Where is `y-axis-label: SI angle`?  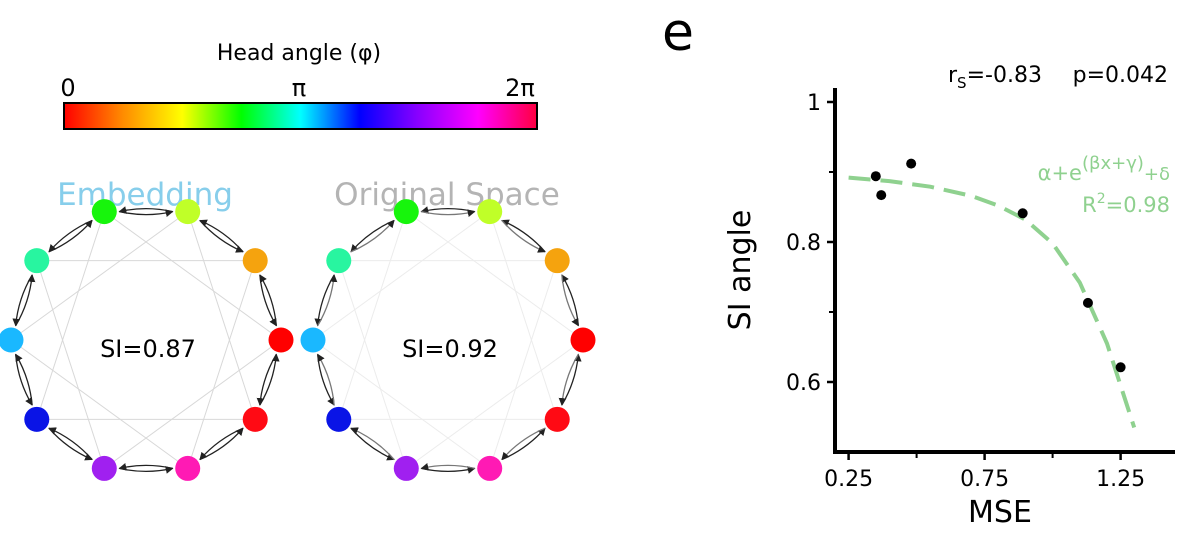 y-axis-label: SI angle is located at coordinates (740, 270).